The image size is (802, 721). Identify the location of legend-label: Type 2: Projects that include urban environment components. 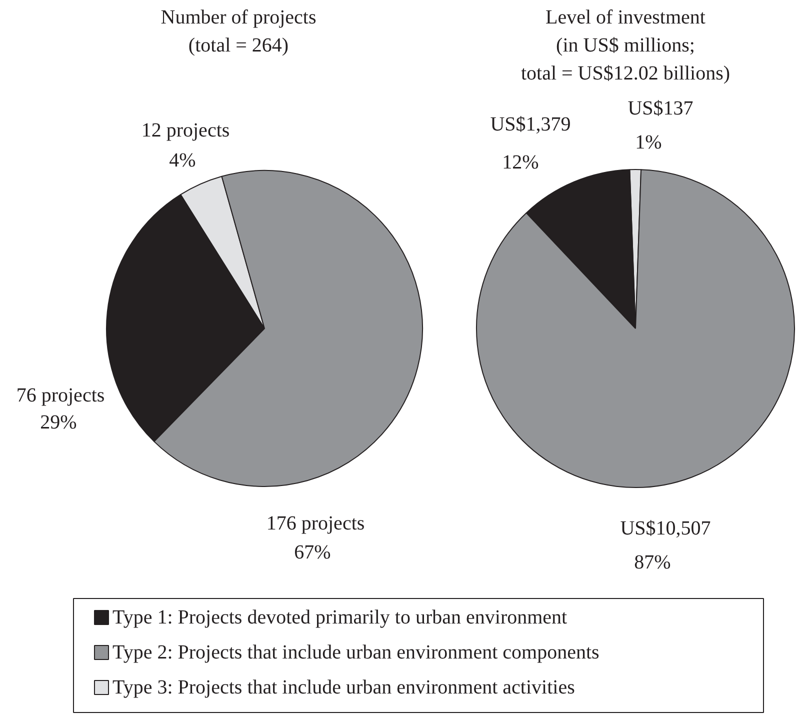
(356, 653).